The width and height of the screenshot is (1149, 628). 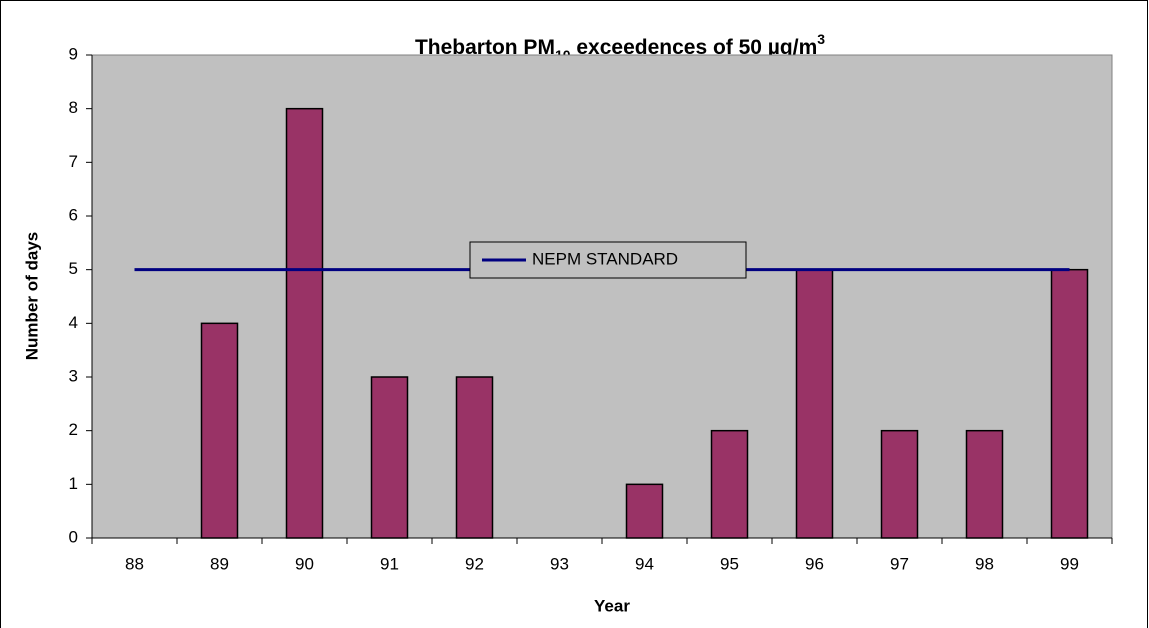 I want to click on y-axis-title: Number of days, so click(x=31, y=296).